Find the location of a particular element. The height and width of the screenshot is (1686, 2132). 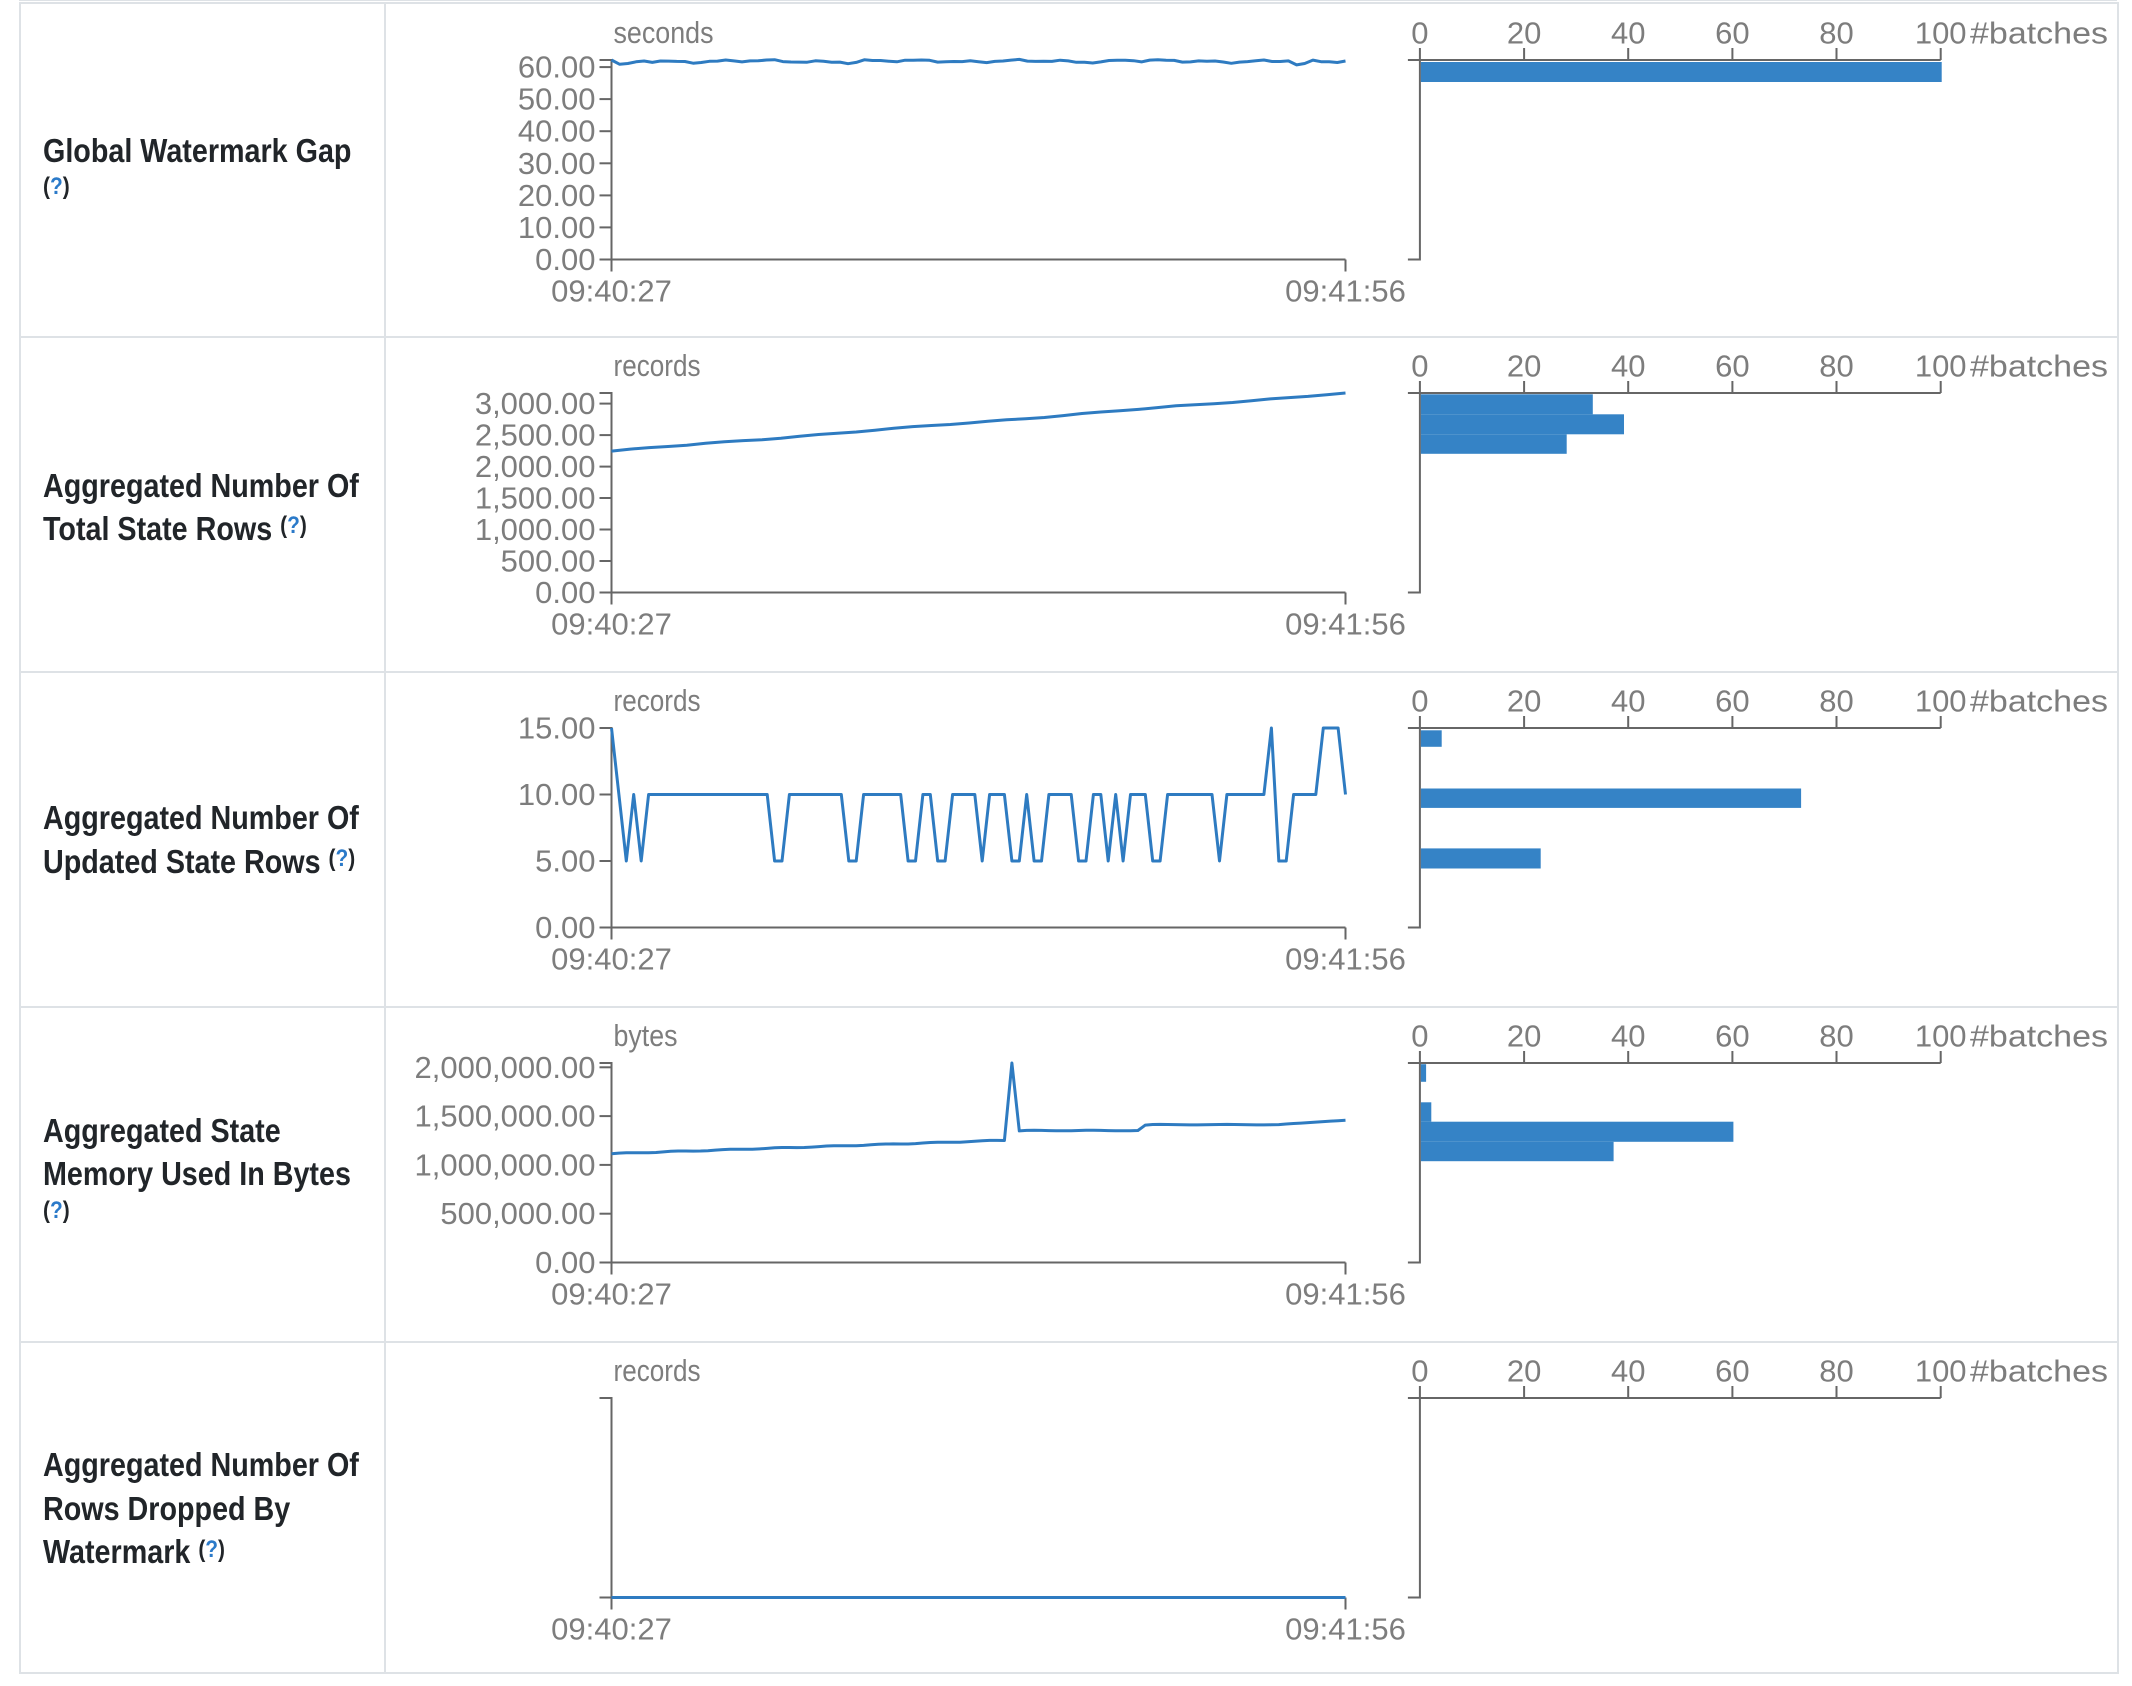

svg-text: 1,500.00 is located at coordinates (535, 498).